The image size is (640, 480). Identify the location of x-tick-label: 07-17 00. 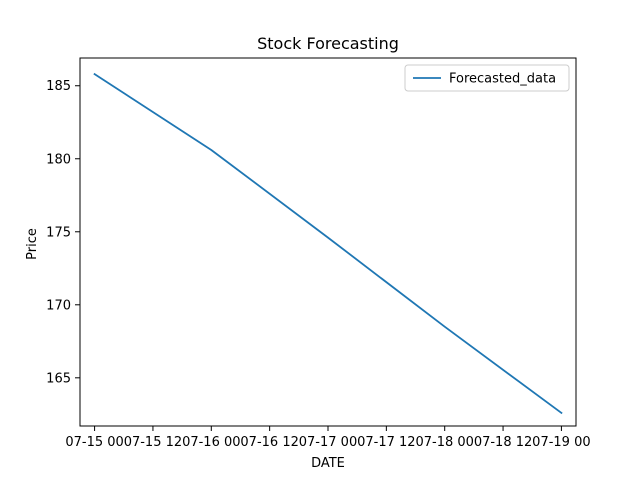
(328, 442).